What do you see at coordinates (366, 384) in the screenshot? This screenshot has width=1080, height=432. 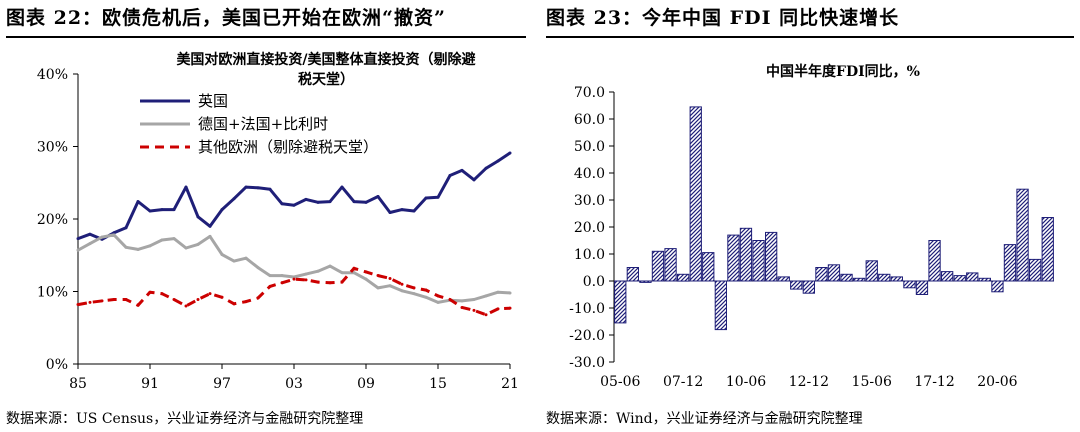 I see `x-tick-label: 09` at bounding box center [366, 384].